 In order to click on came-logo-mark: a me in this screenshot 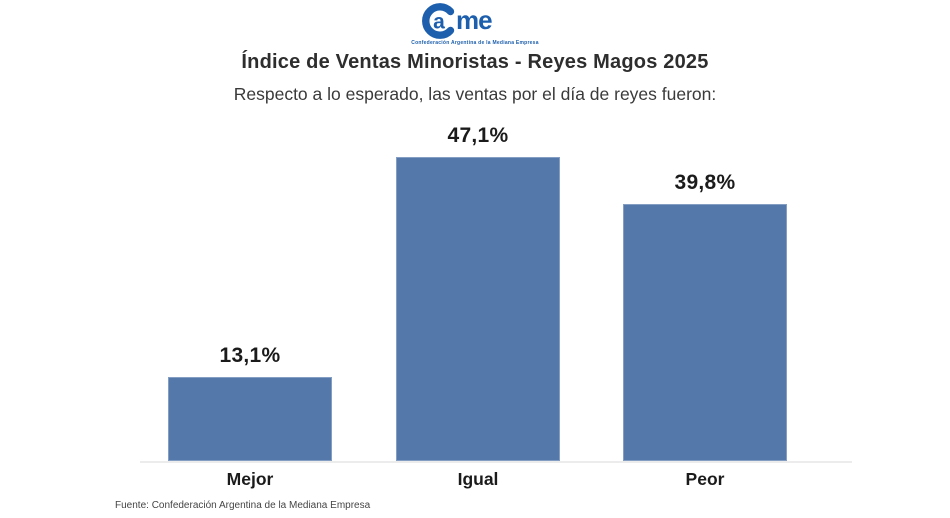, I will do `click(457, 21)`.